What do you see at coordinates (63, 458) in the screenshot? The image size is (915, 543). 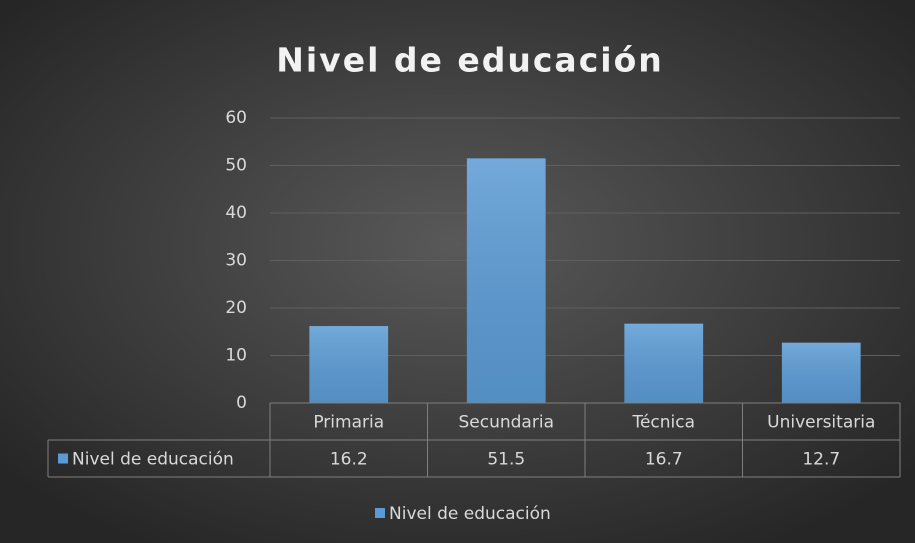 I see `table-legend-key` at bounding box center [63, 458].